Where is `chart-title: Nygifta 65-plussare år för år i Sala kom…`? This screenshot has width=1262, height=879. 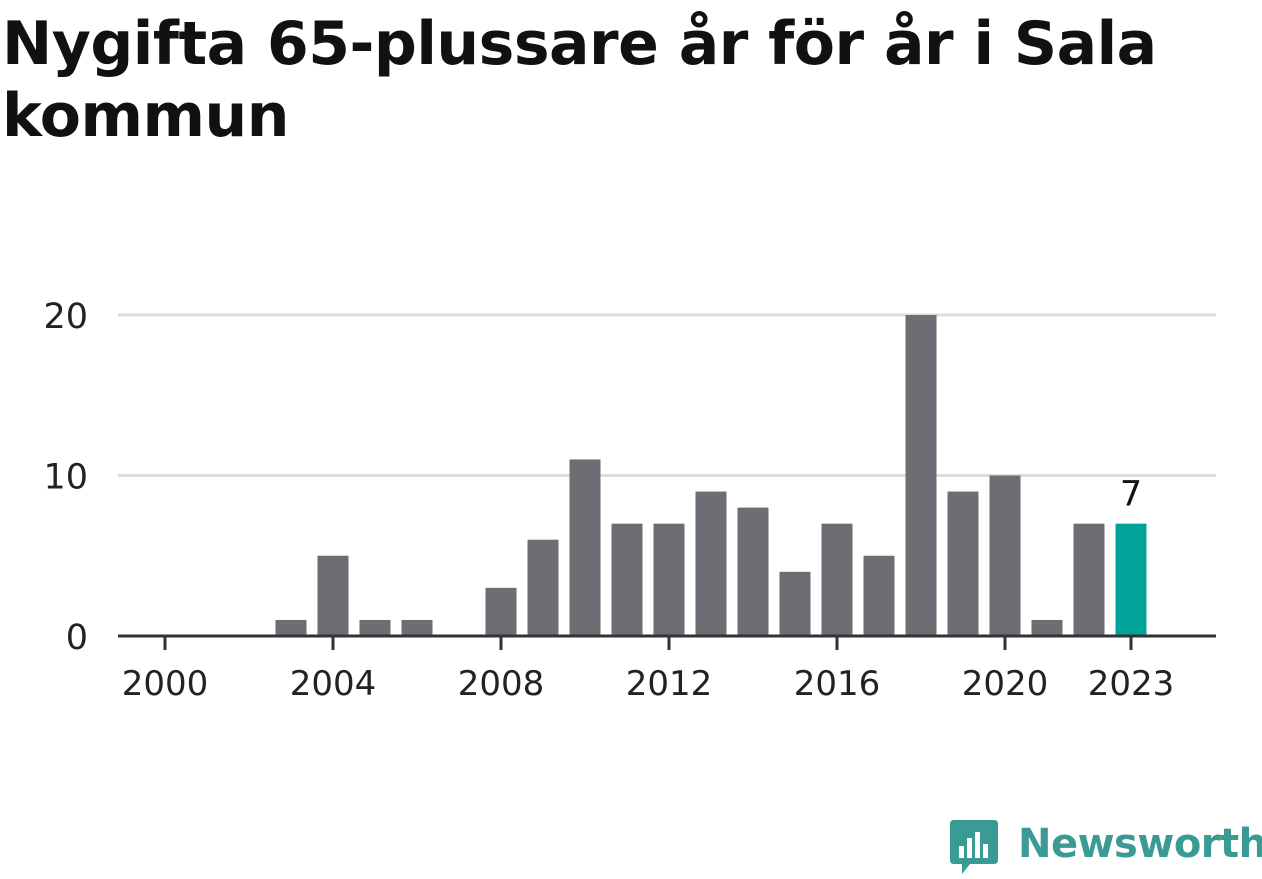 chart-title: Nygifta 65-plussare år för år i Sala kom… is located at coordinates (579, 80).